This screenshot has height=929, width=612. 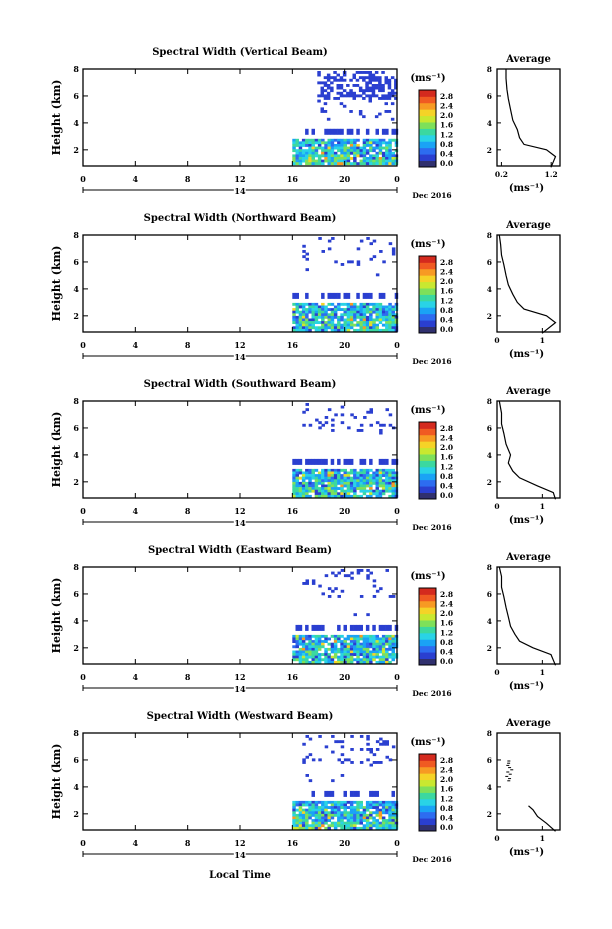 I want to click on x-tick-label: 12, so click(x=239, y=511).